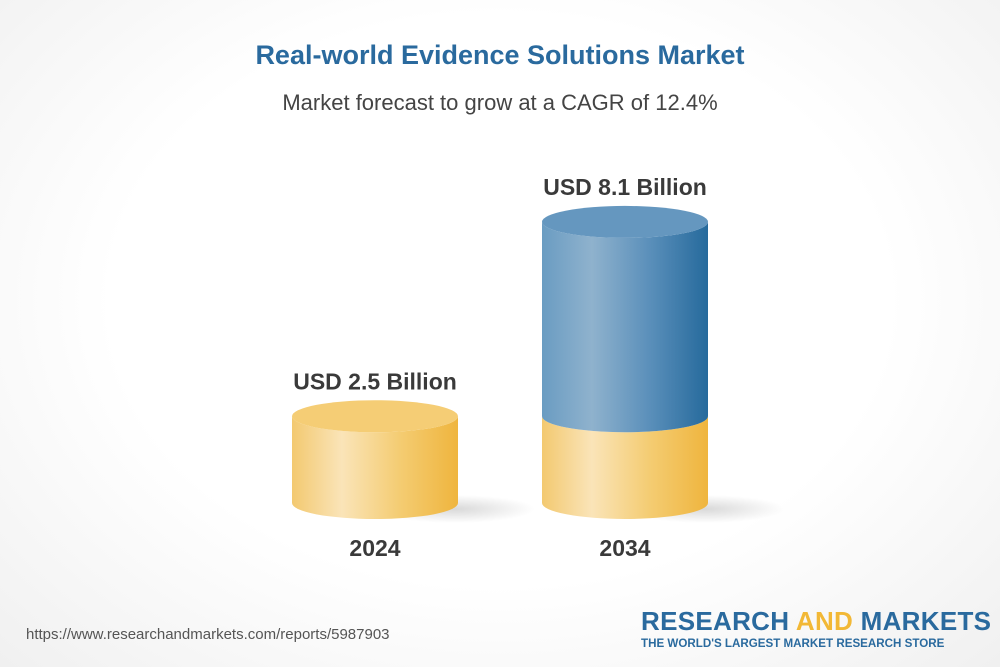 The image size is (1000, 667). I want to click on bar-base-segment, so click(625, 467).